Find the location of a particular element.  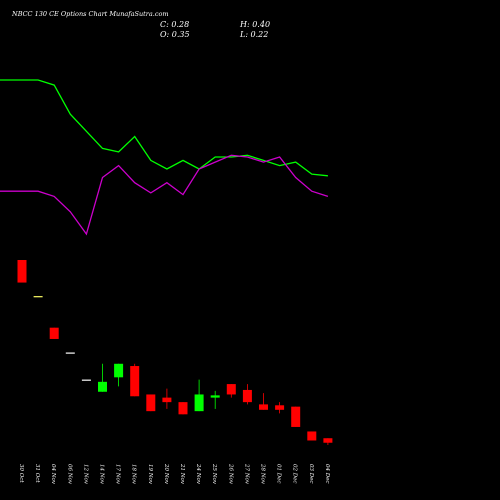

low-readout: L: 0.22 is located at coordinates (254, 34).